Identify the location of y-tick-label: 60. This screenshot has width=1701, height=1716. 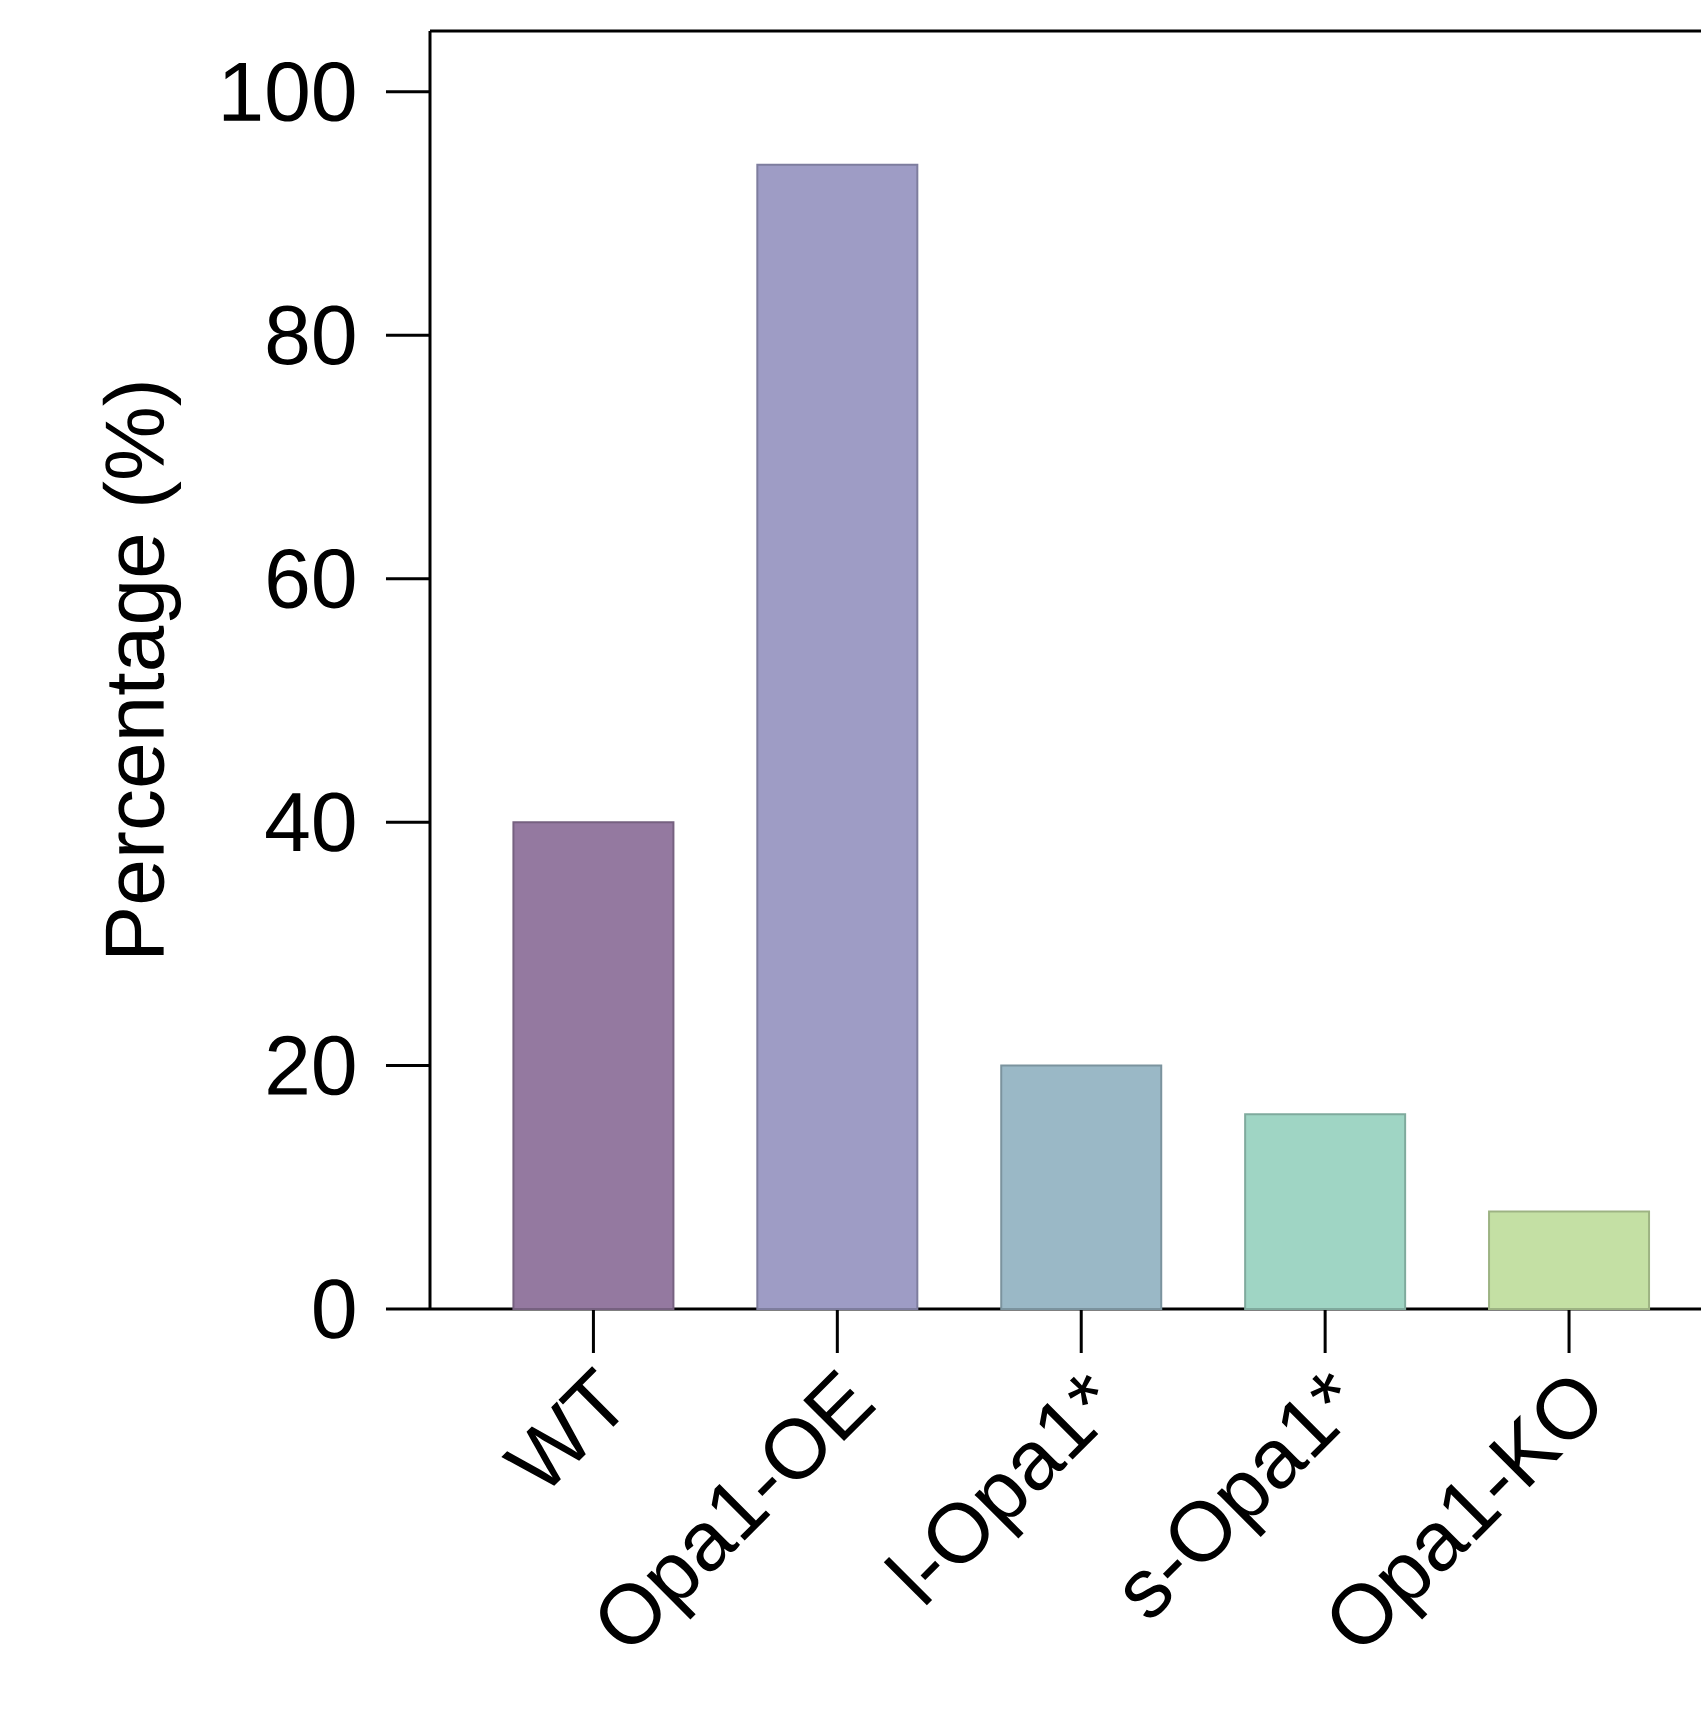
(311, 578).